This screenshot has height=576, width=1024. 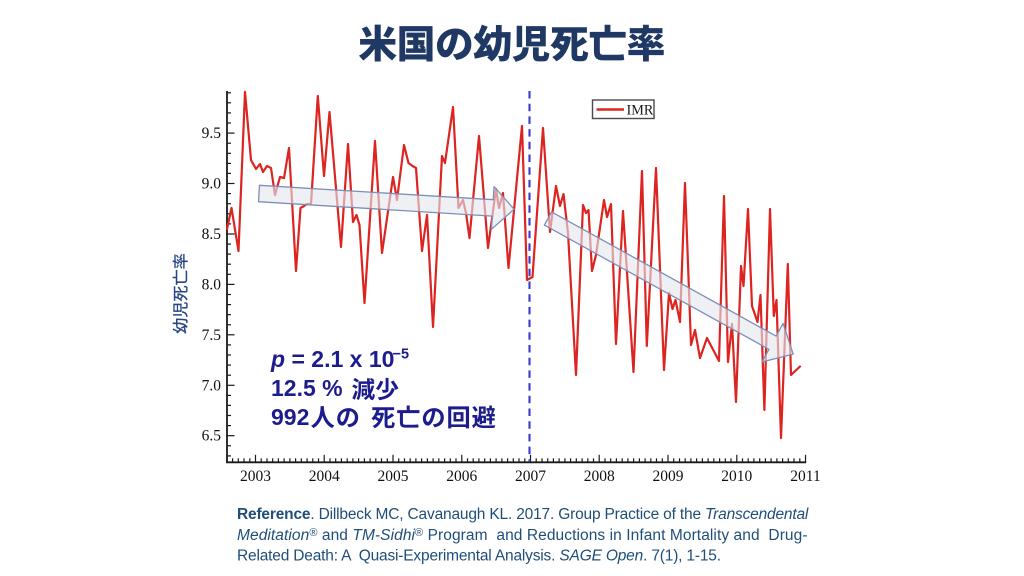 What do you see at coordinates (736, 476) in the screenshot?
I see `svg-text: 2010` at bounding box center [736, 476].